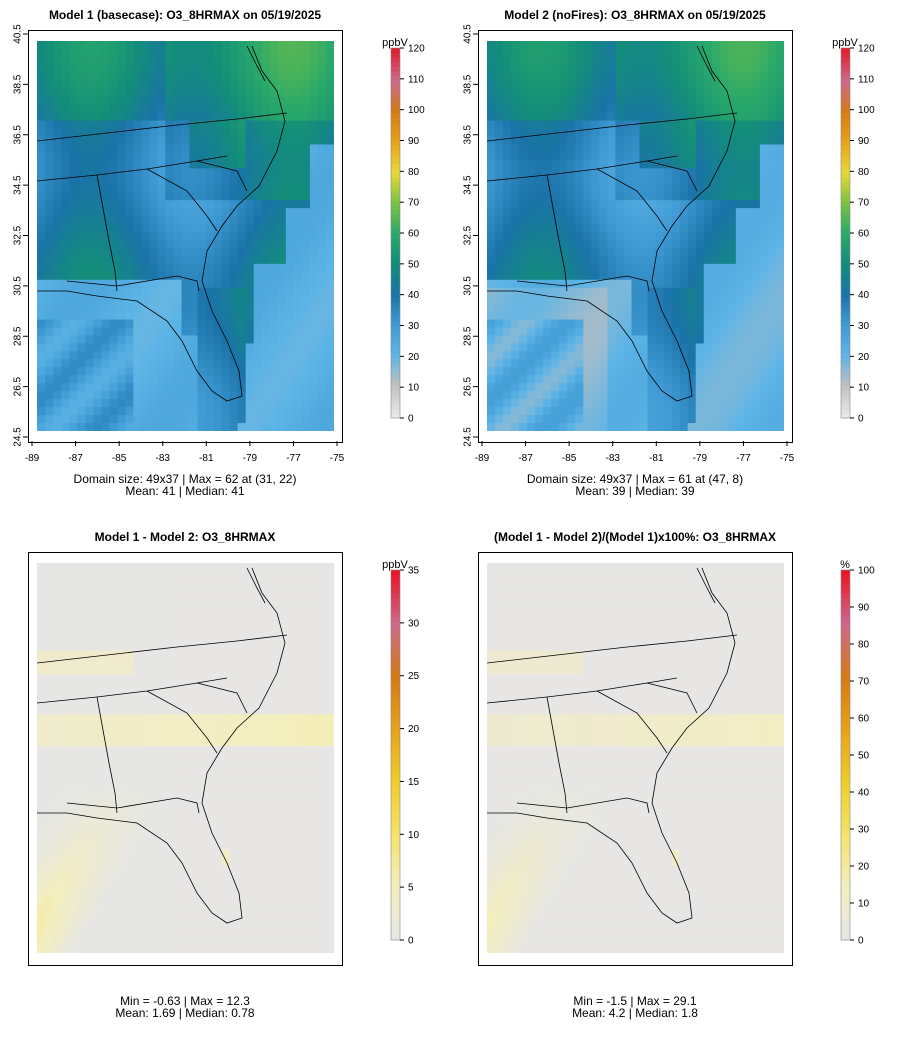 Image resolution: width=900 pixels, height=1045 pixels. What do you see at coordinates (185, 758) in the screenshot?
I see `map-heatmap` at bounding box center [185, 758].